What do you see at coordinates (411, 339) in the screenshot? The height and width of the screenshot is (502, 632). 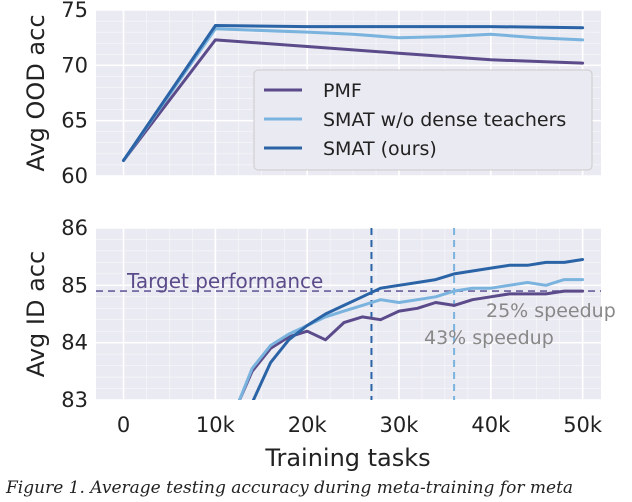 I see `id-series-smat-w-o-dense-teachers` at bounding box center [411, 339].